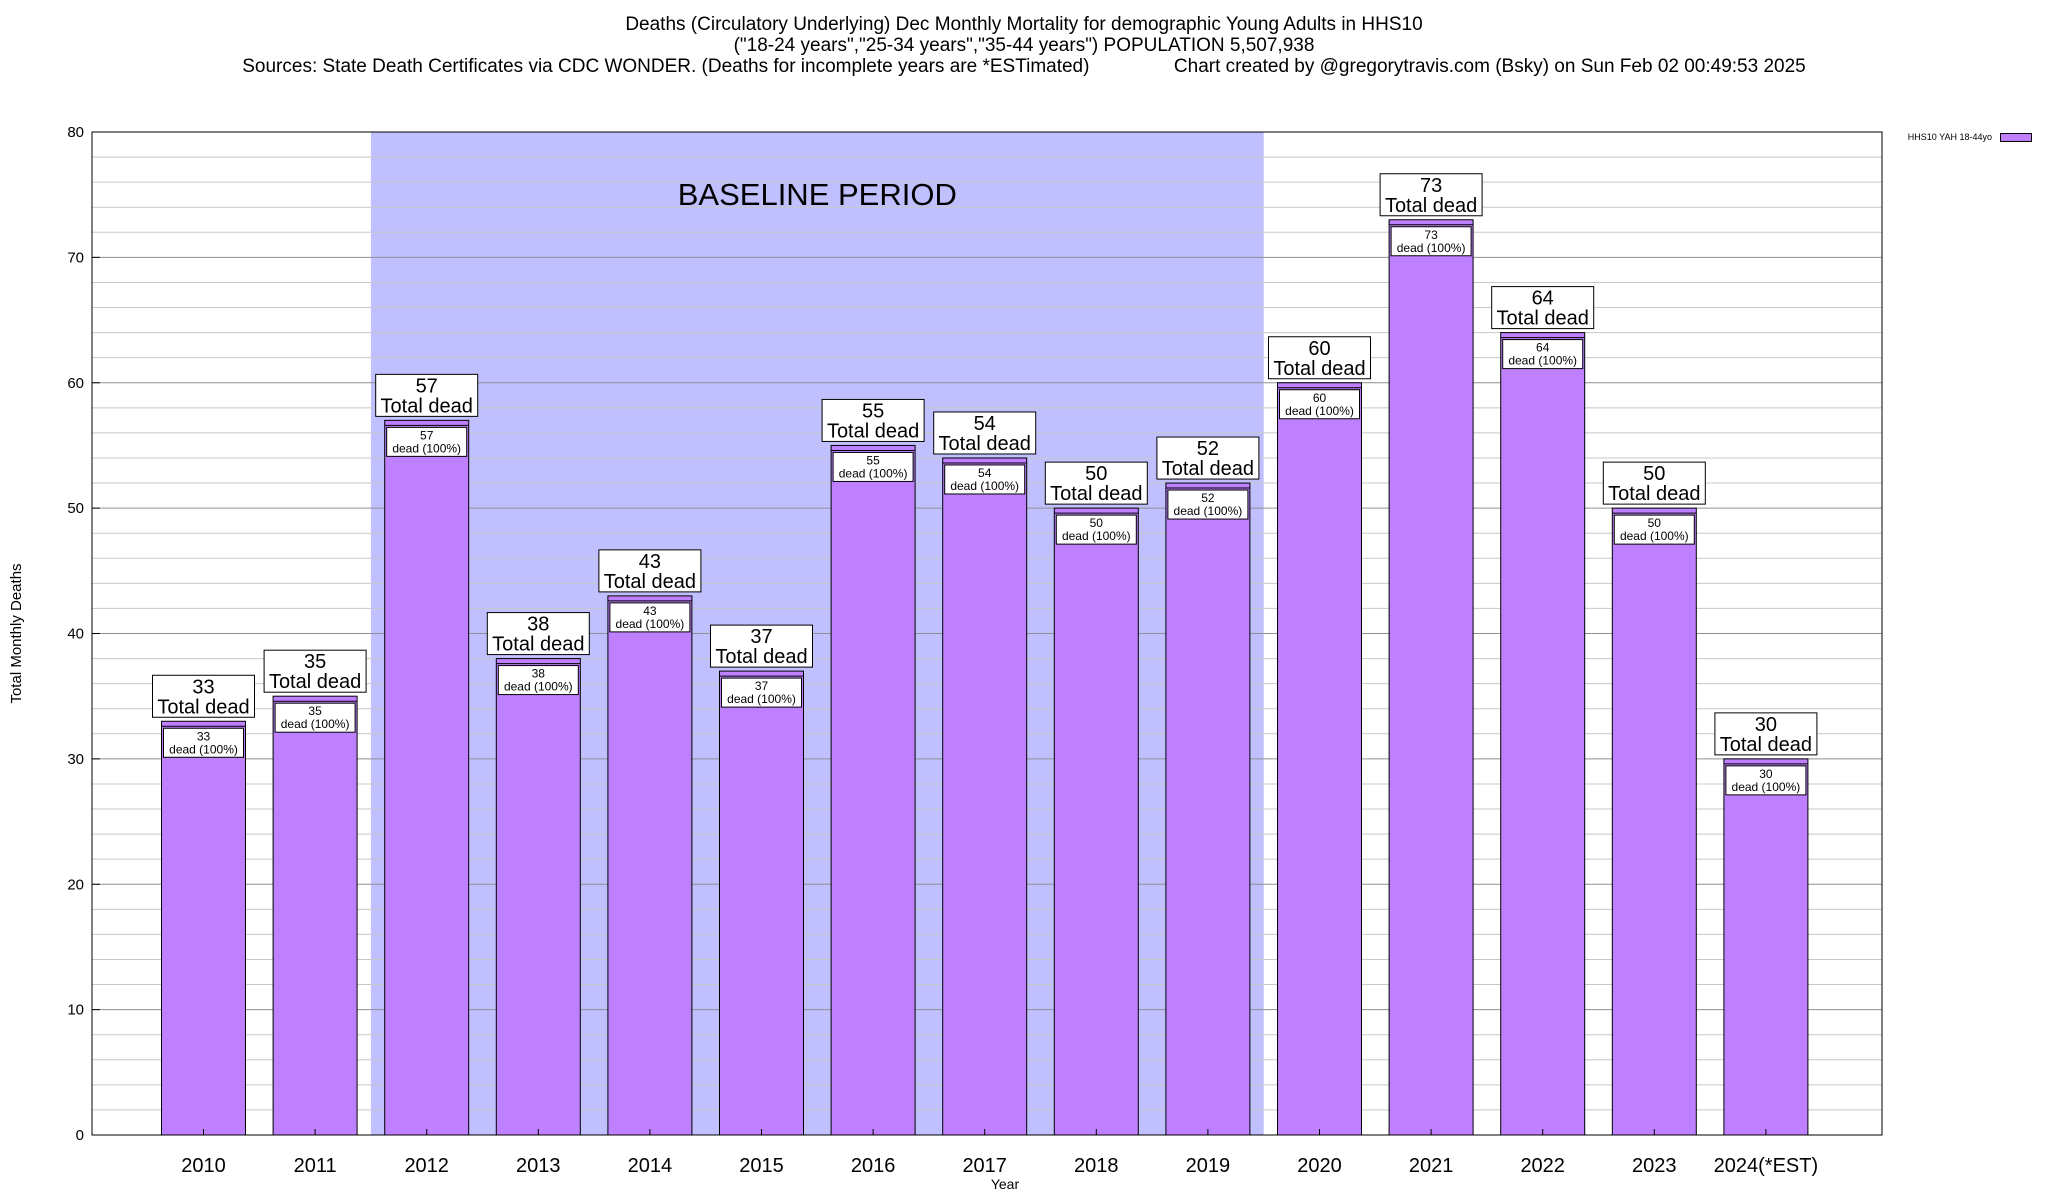 The image size is (2048, 1200). What do you see at coordinates (650, 1166) in the screenshot?
I see `x-tick-label: 2014` at bounding box center [650, 1166].